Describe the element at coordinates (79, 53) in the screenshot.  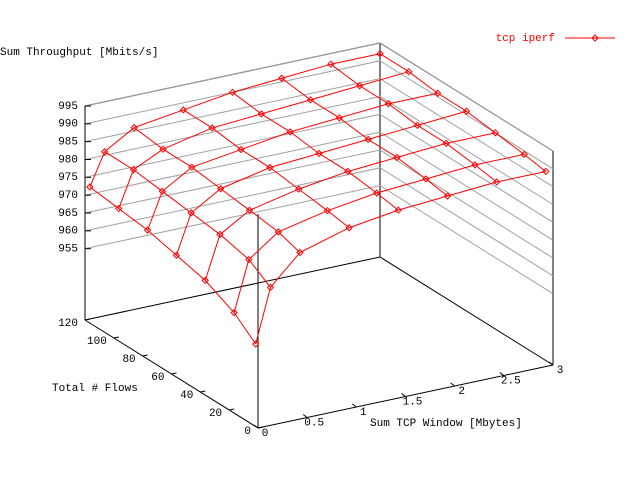
I see `z-axis-label: Sum Throughput [Mbits/s]` at that location.